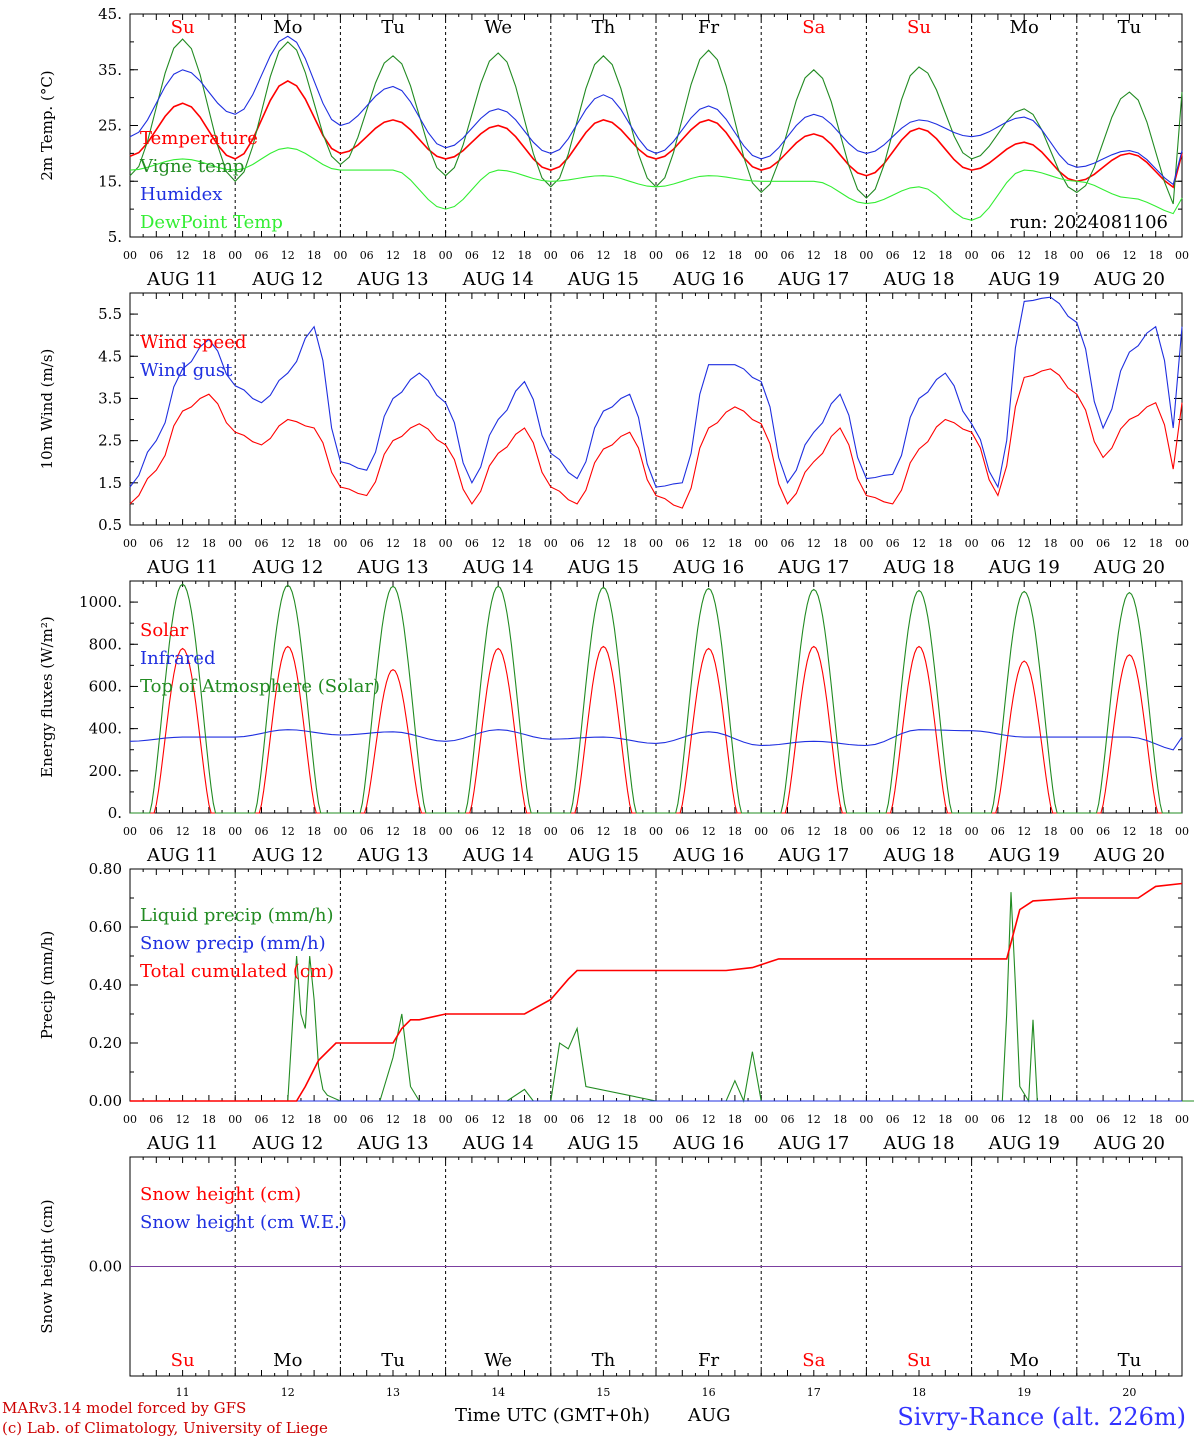 The width and height of the screenshot is (1194, 1440). Describe the element at coordinates (110, 14) in the screenshot. I see `y-tick-label: 45.` at that location.